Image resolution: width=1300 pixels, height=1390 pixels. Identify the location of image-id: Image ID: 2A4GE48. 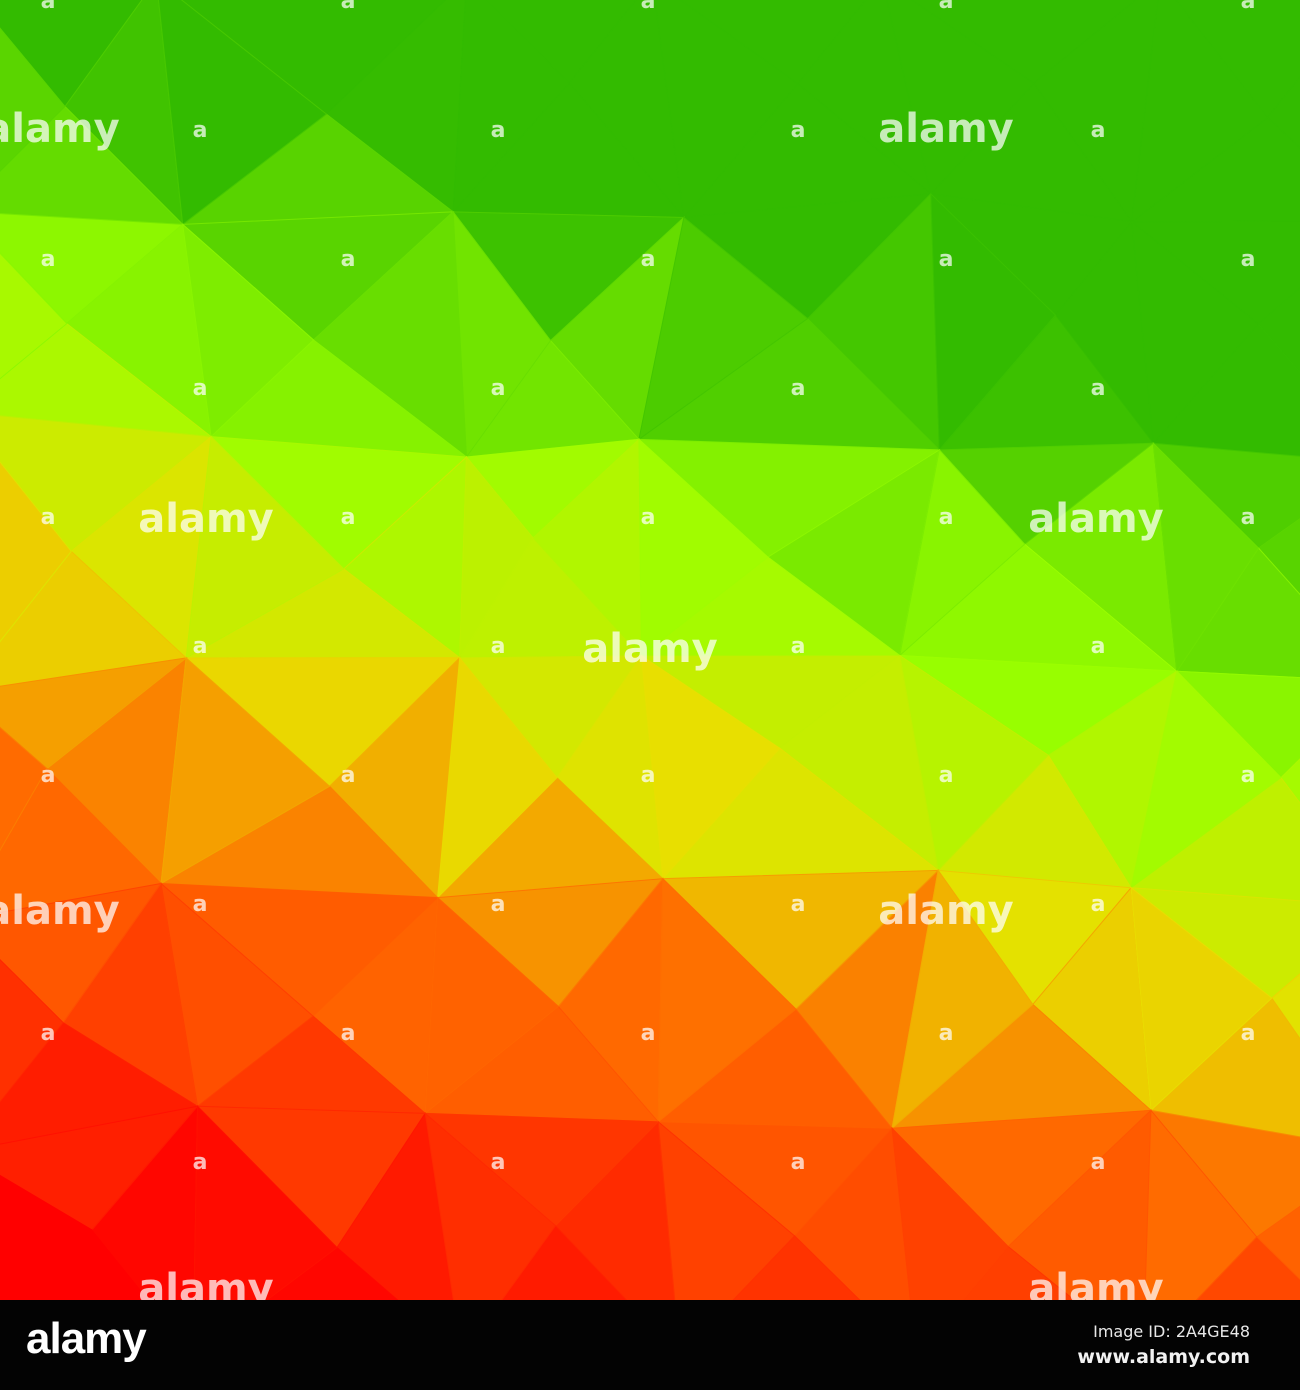
(1171, 1331).